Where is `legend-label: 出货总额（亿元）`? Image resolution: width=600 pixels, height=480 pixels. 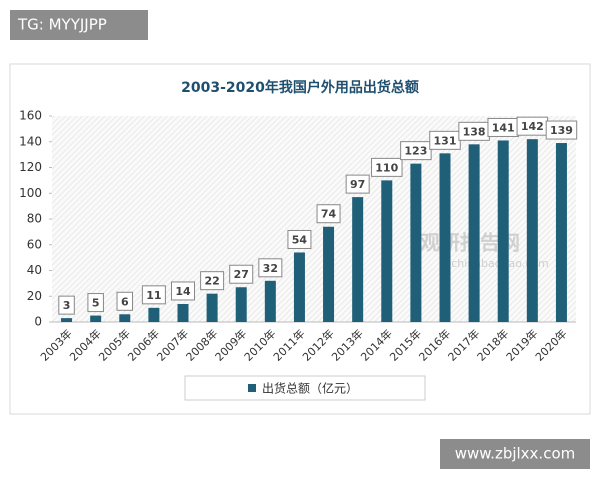
legend-label: 出货总额（亿元） is located at coordinates (310, 388).